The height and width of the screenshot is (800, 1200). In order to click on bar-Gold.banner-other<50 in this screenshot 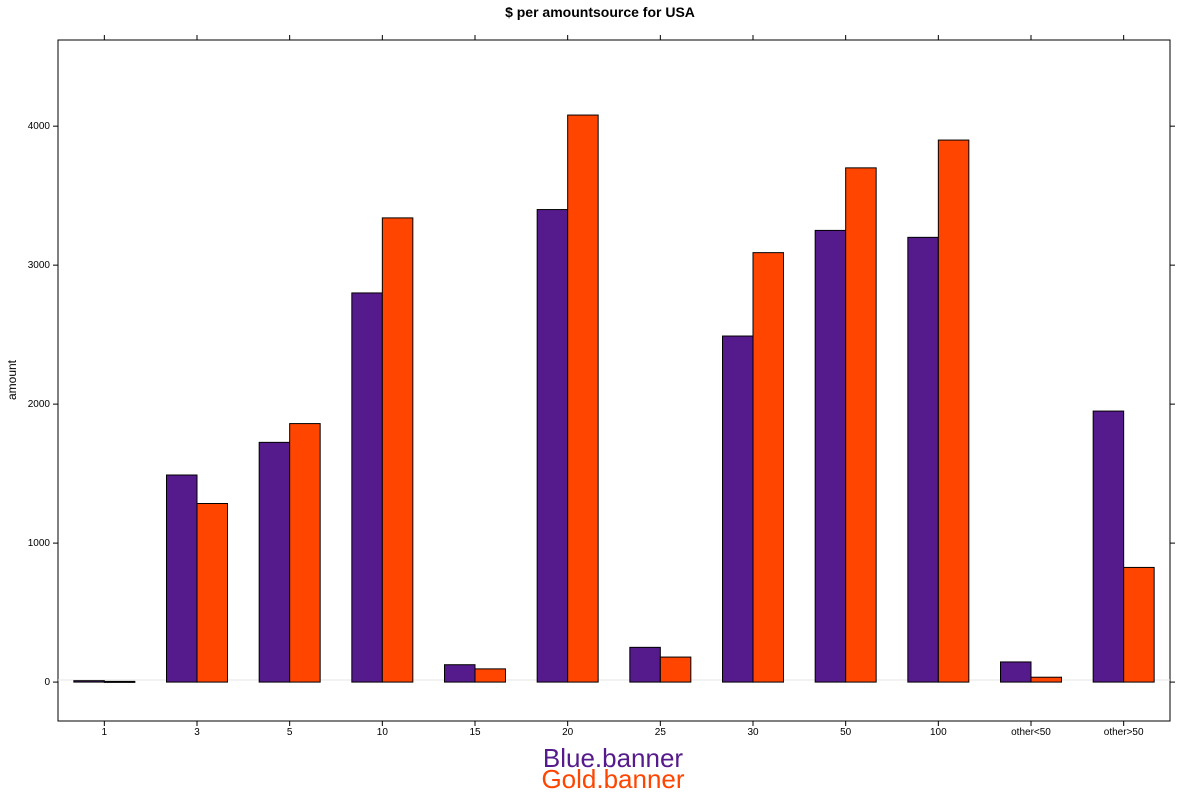, I will do `click(1046, 679)`.